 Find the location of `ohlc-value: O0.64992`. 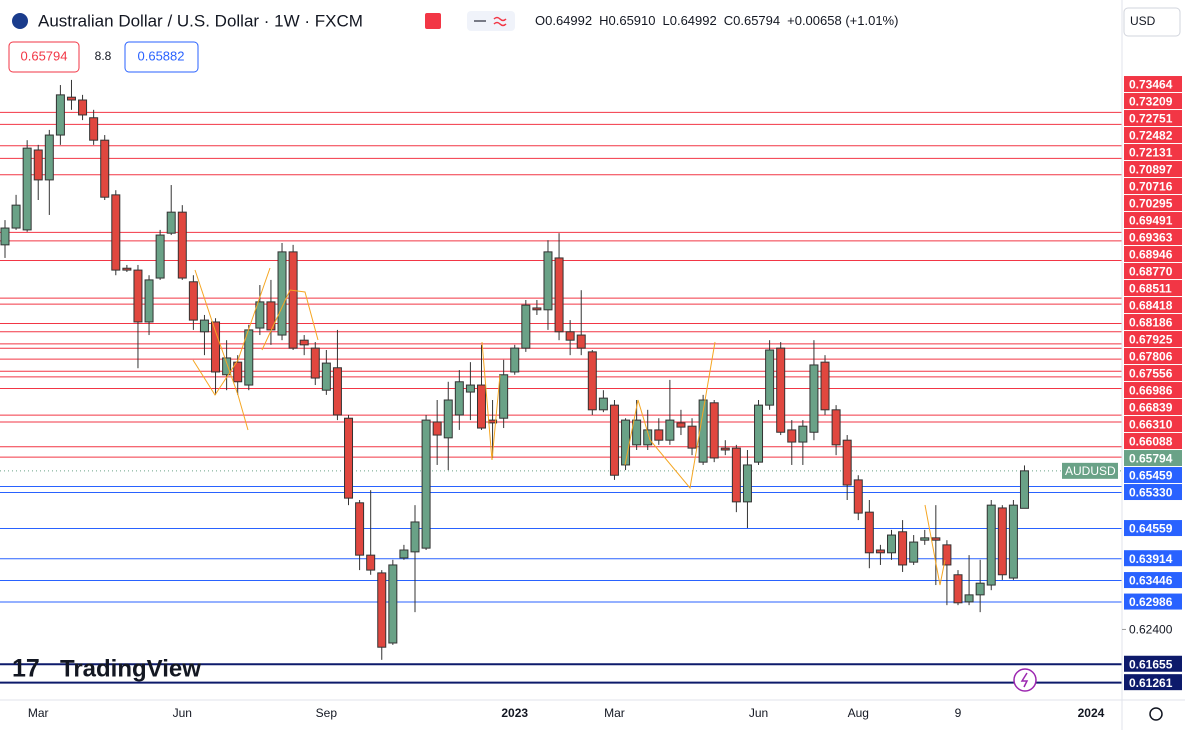

ohlc-value: O0.64992 is located at coordinates (563, 20).